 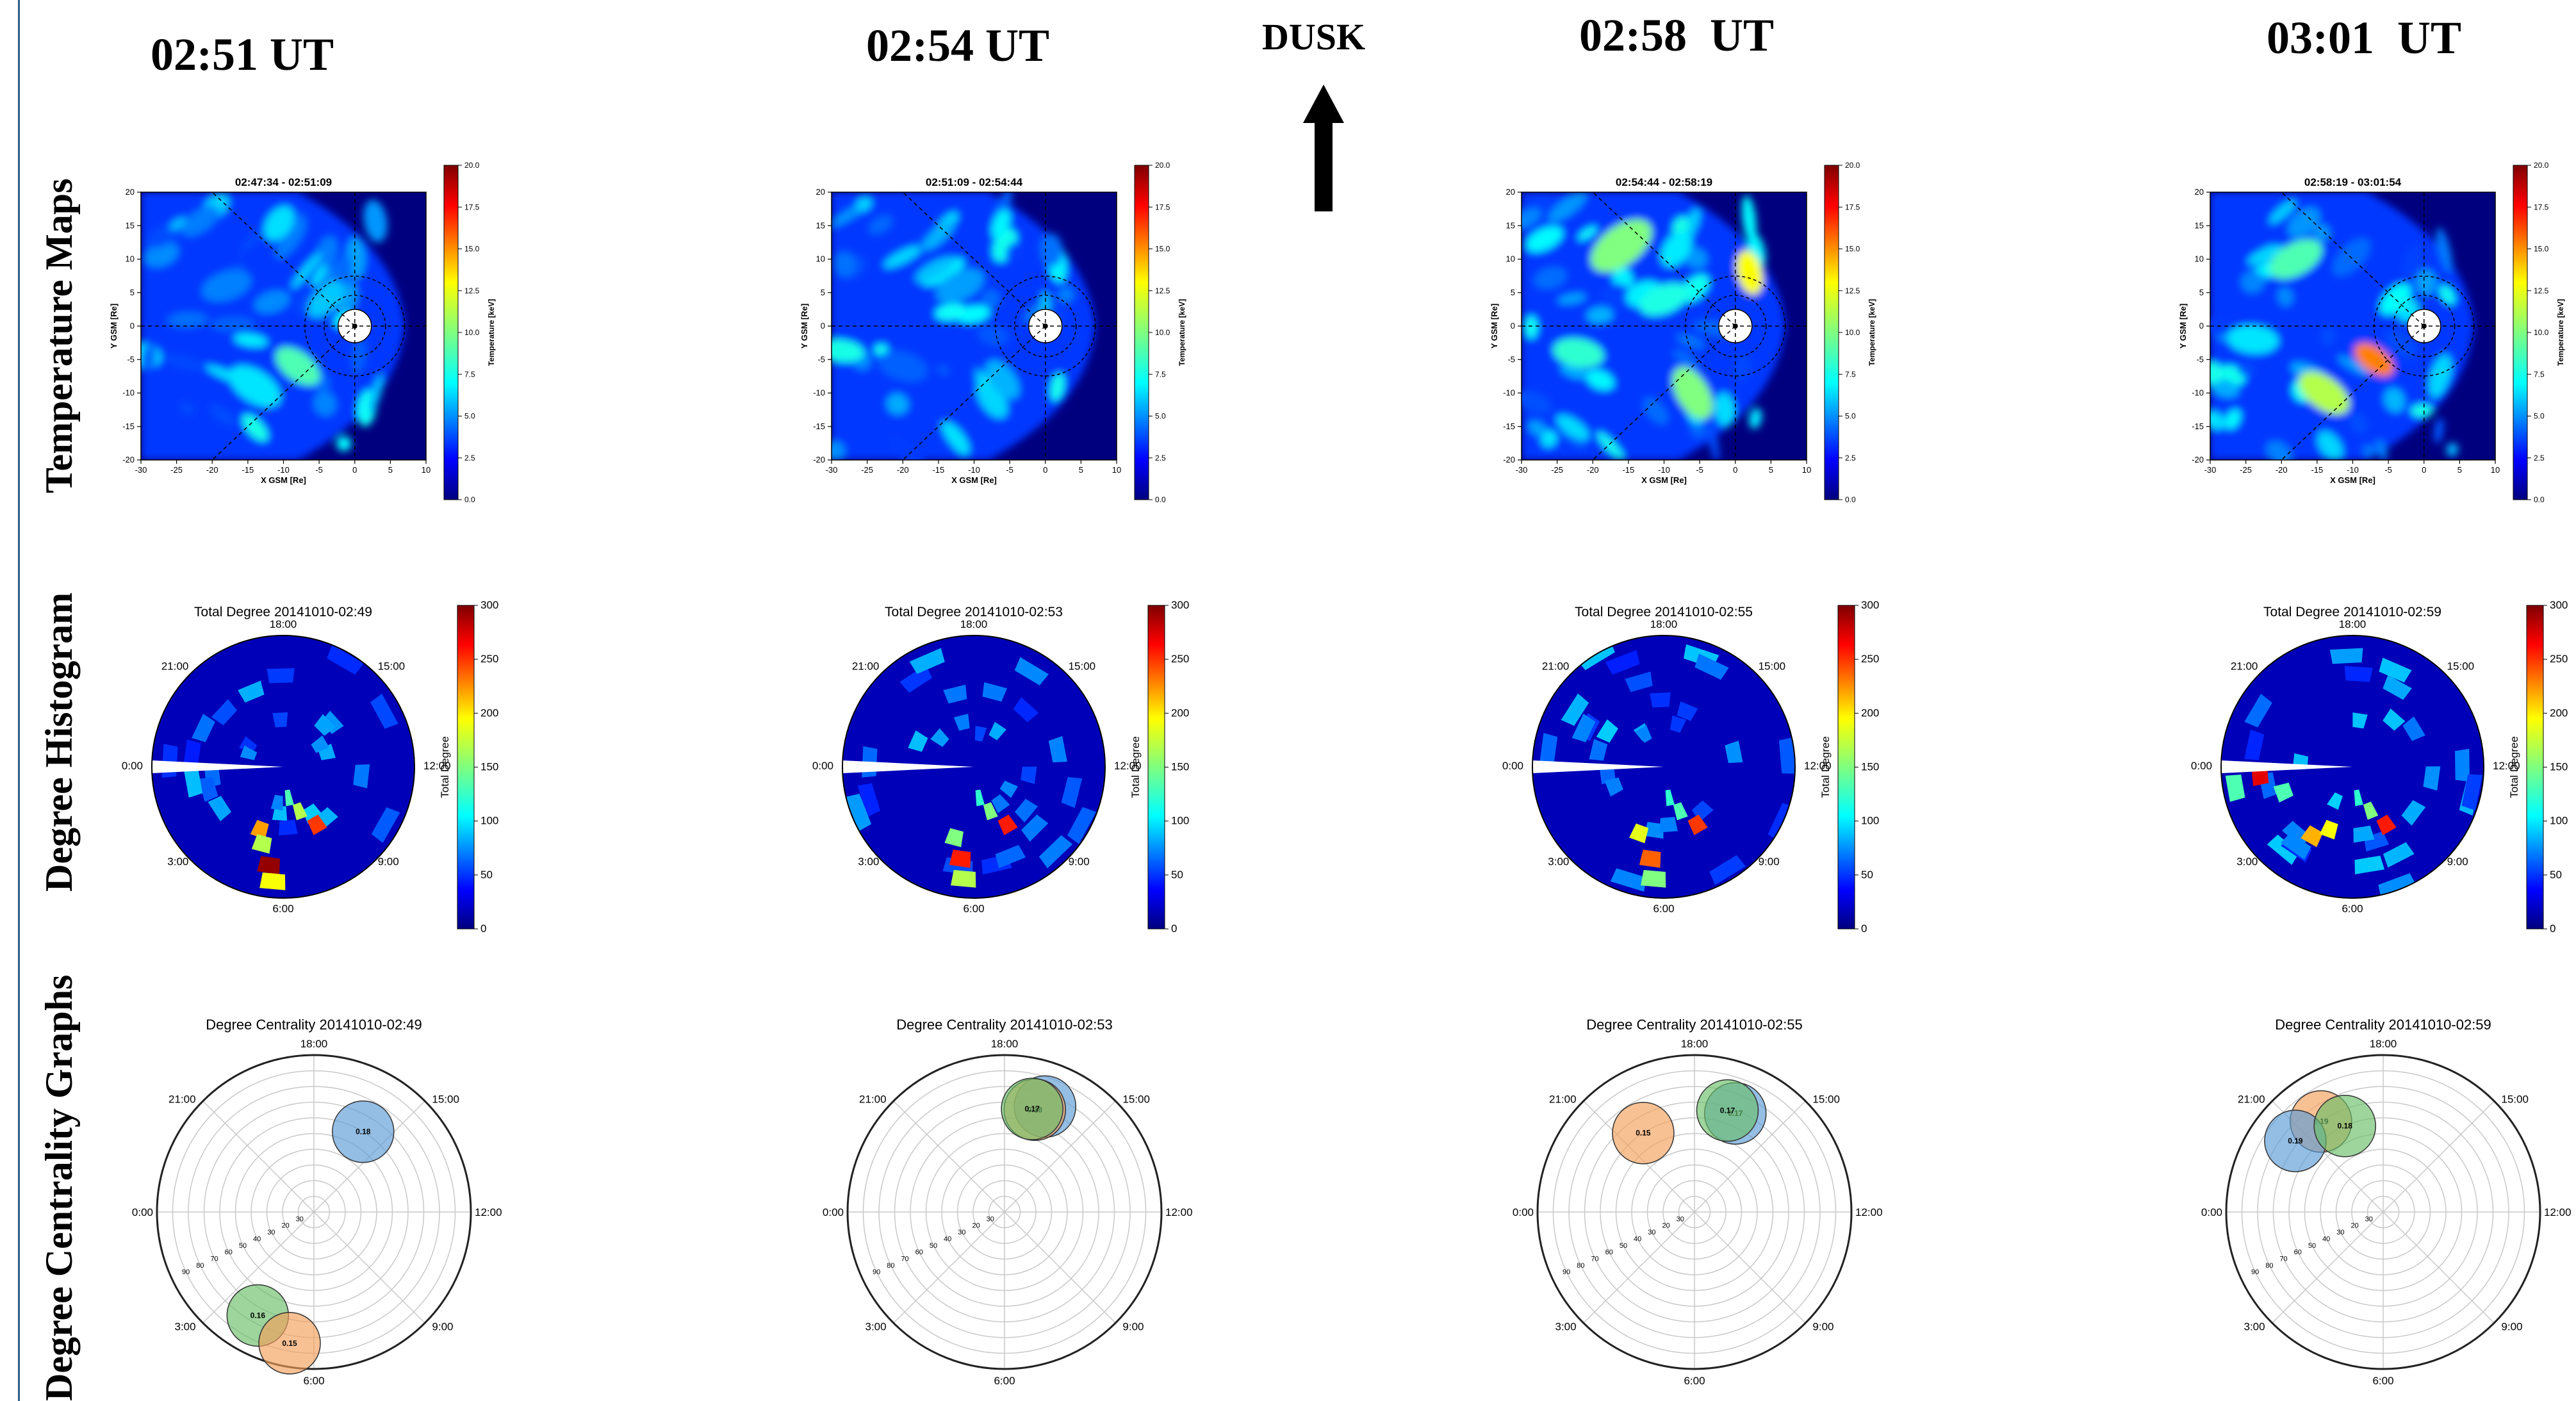 What do you see at coordinates (1323, 148) in the screenshot?
I see `dusk-arrow-icon` at bounding box center [1323, 148].